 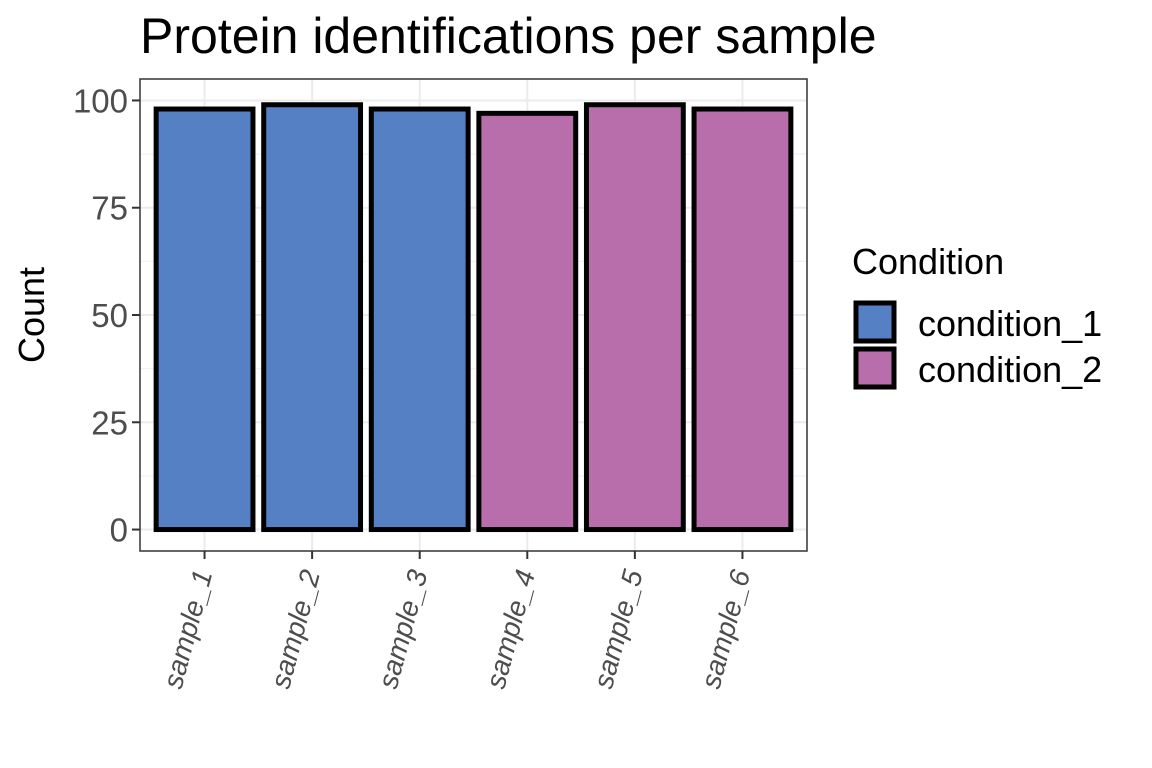 I want to click on legend-title: Condition, so click(x=928, y=261).